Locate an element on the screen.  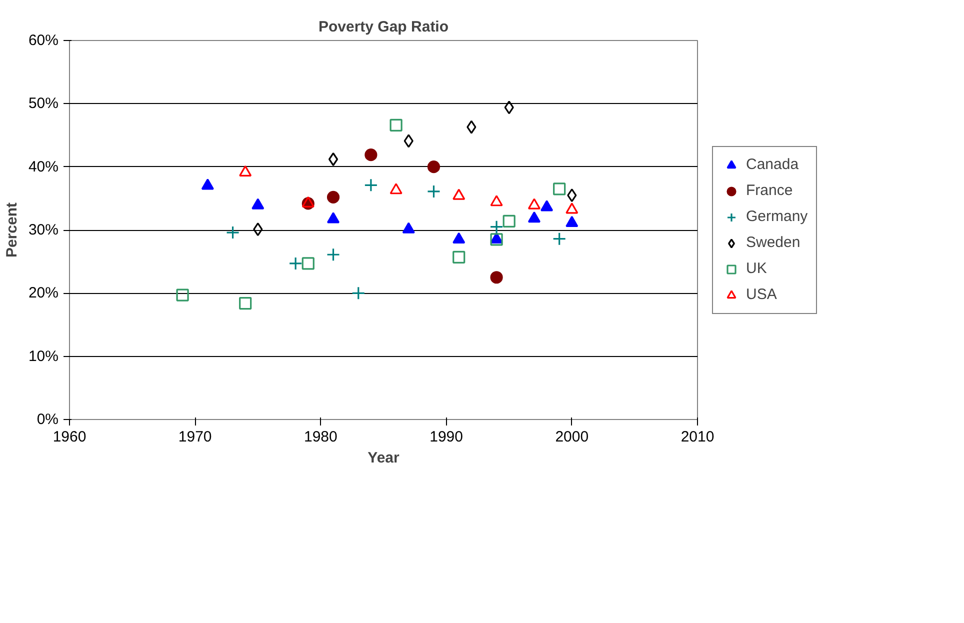
x-tick-label: 1990 is located at coordinates (446, 437).